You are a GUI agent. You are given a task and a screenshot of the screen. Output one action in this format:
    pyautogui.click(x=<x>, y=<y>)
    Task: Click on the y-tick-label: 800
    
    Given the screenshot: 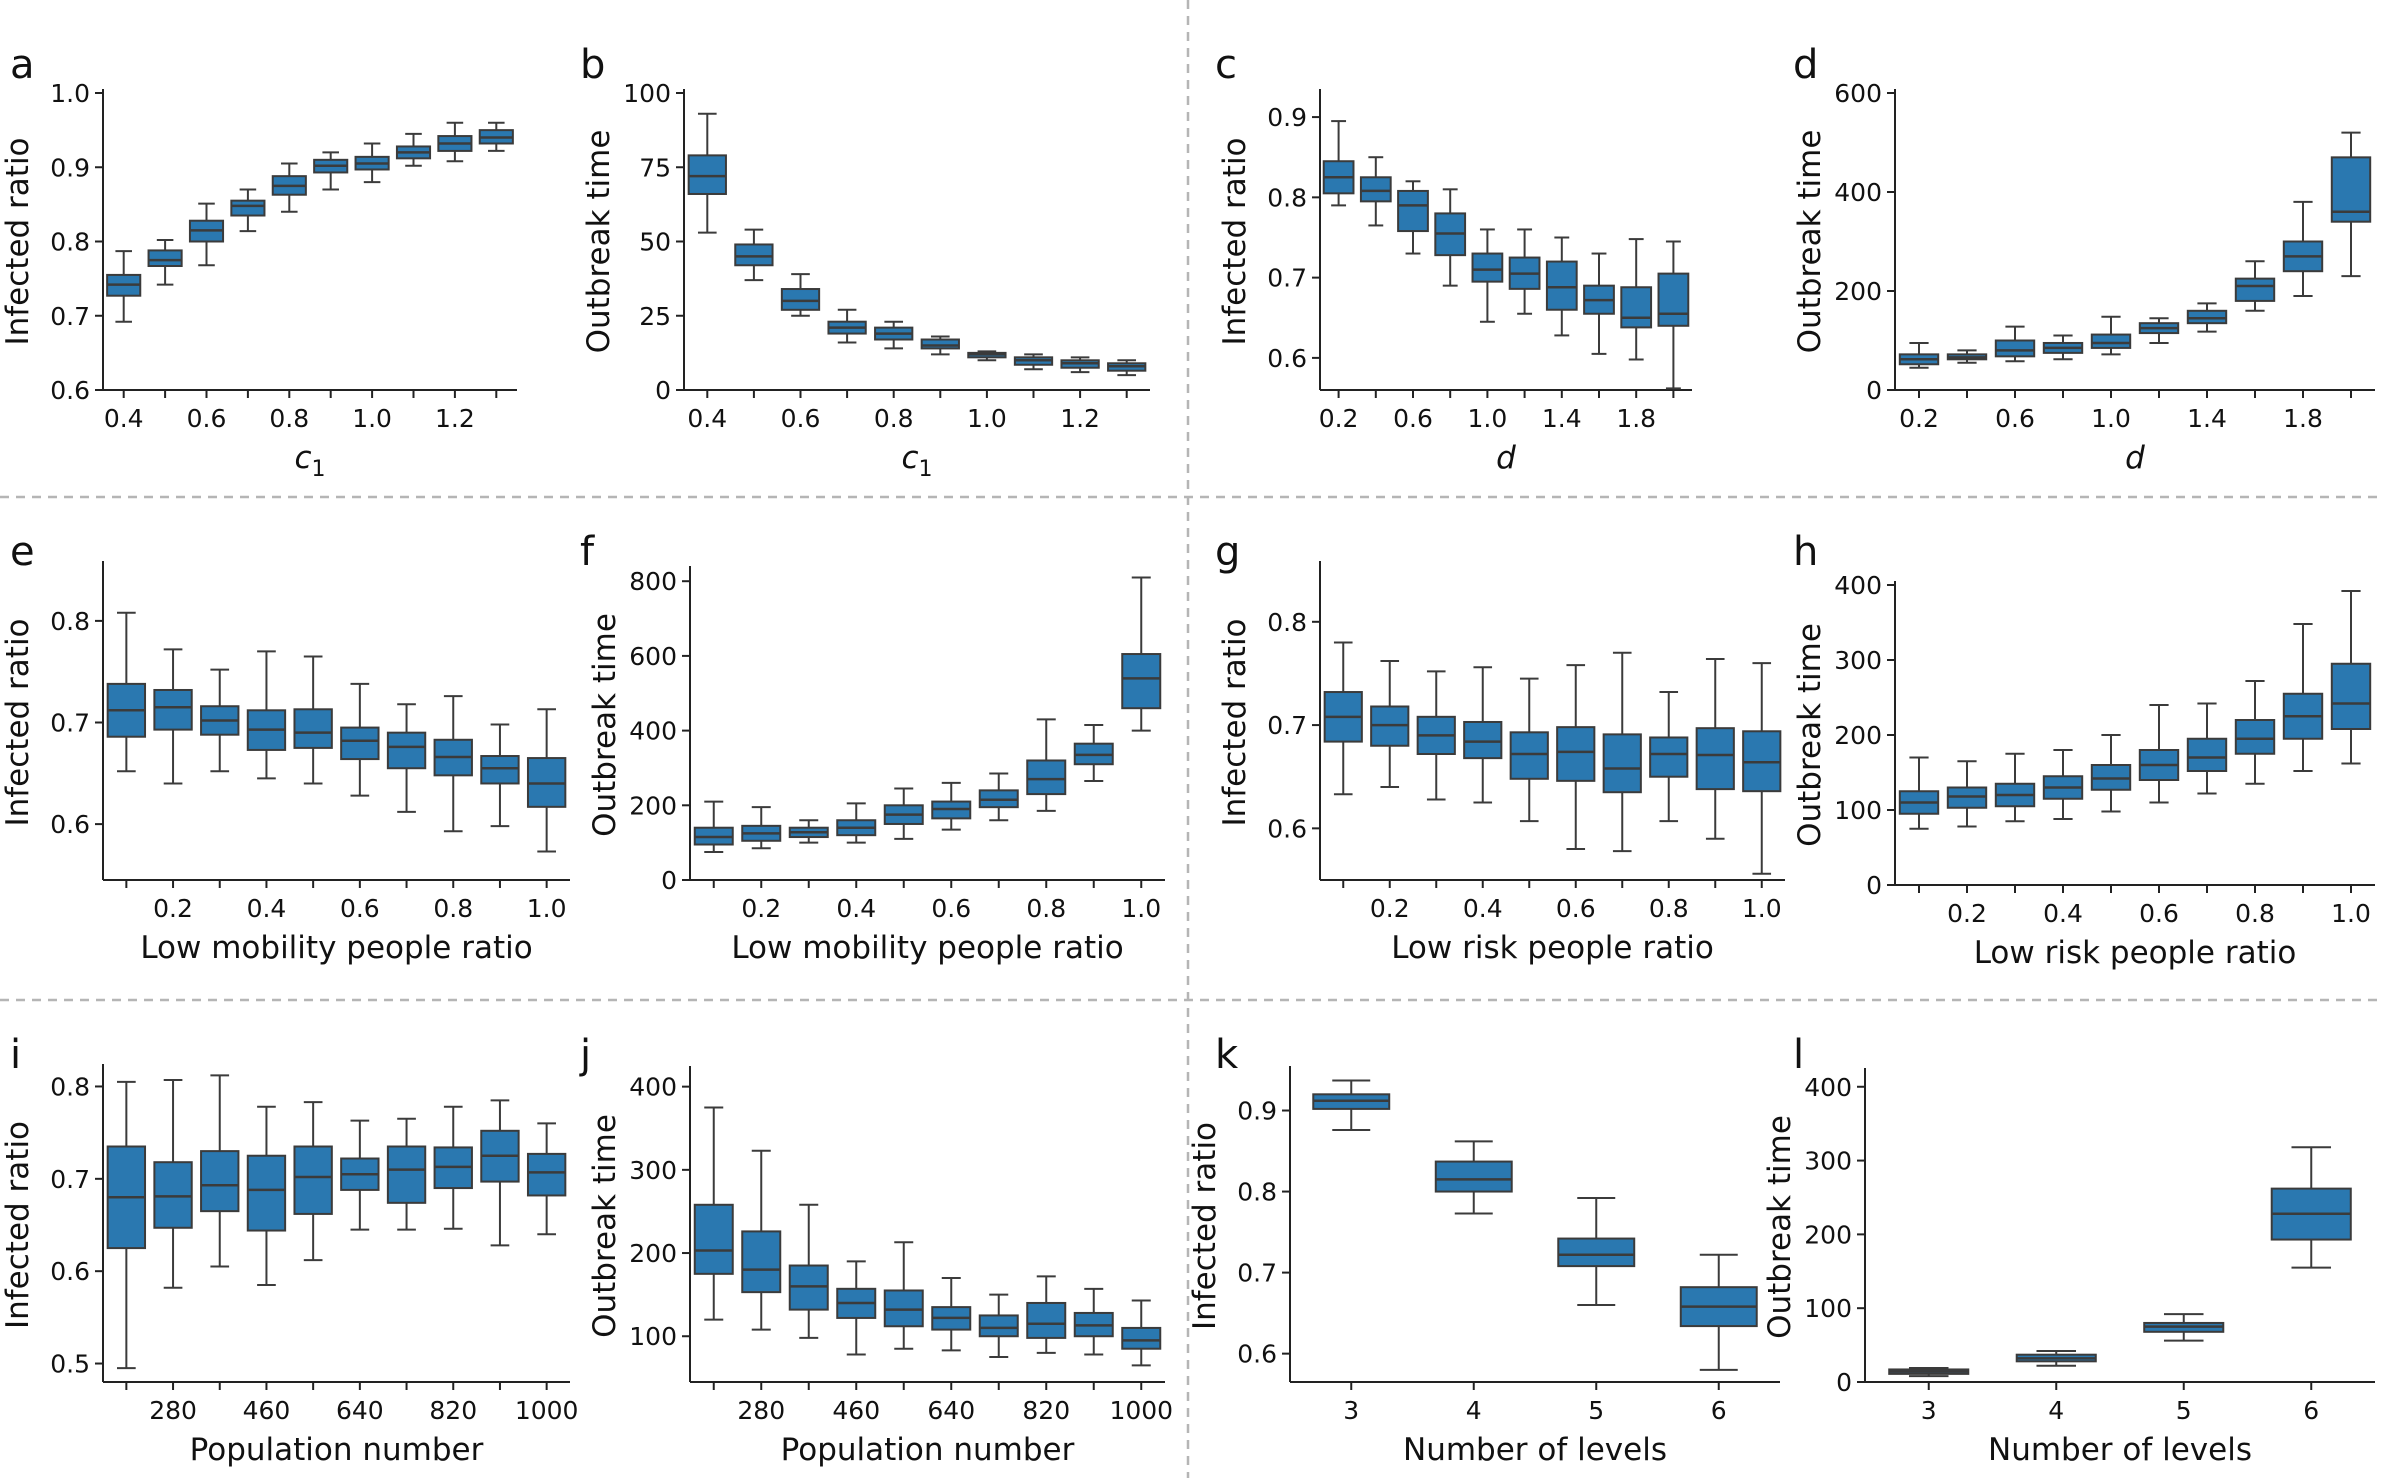 What is the action you would take?
    pyautogui.click(x=653, y=581)
    